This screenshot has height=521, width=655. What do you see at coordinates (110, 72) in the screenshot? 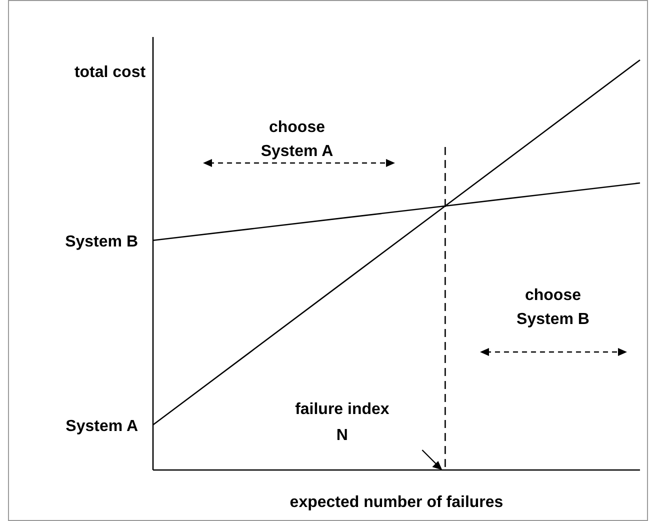
I see `y-axis-title: total cost` at bounding box center [110, 72].